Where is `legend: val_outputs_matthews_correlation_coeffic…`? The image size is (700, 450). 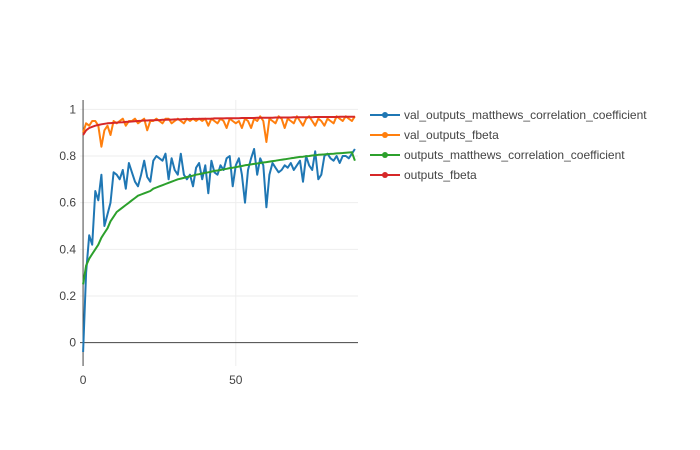 legend: val_outputs_matthews_correlation_coeffic… is located at coordinates (508, 145).